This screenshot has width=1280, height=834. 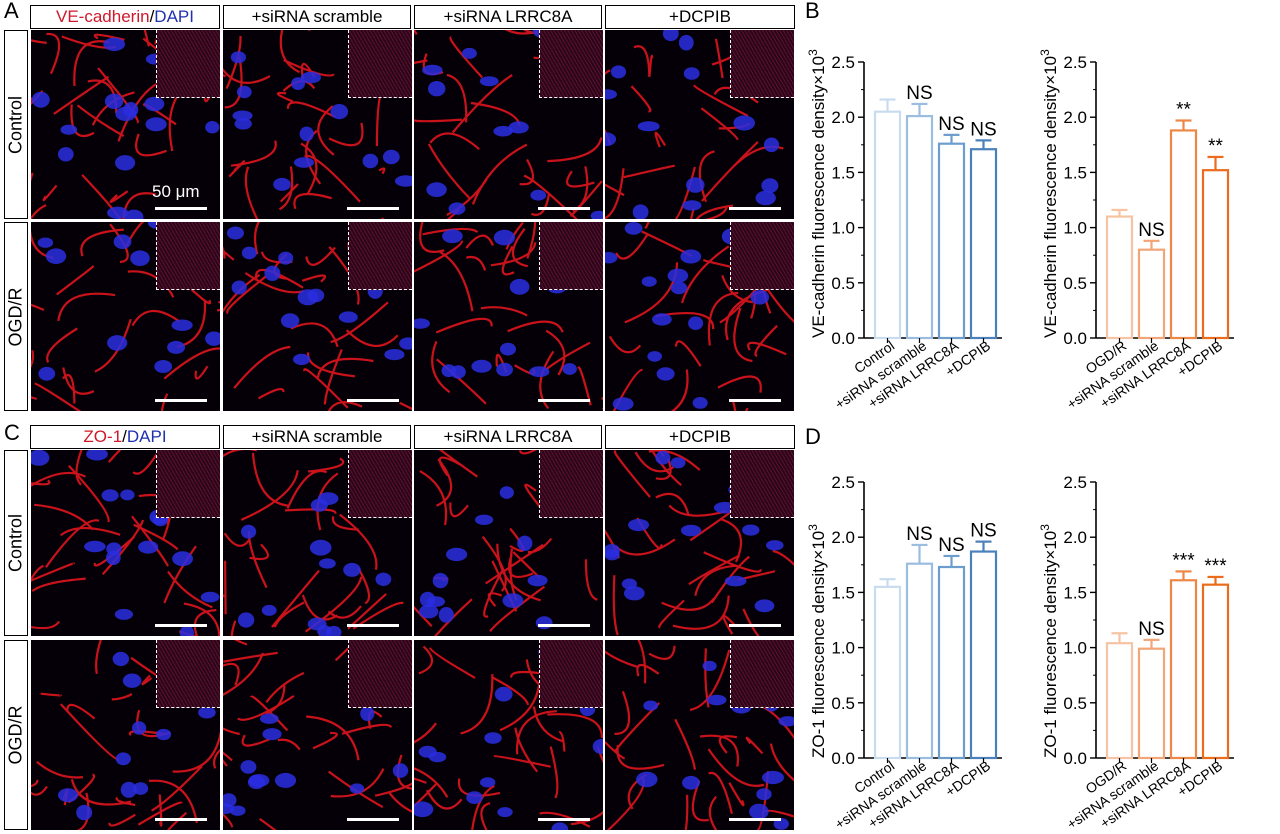 What do you see at coordinates (152, 16) in the screenshot?
I see `slash: /` at bounding box center [152, 16].